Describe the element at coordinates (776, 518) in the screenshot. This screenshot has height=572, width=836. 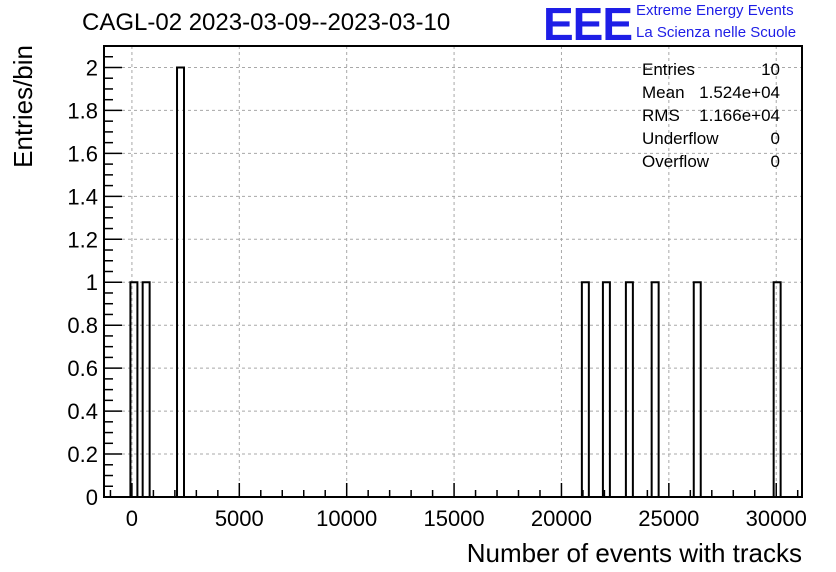
I see `x-tick-label: 30000` at that location.